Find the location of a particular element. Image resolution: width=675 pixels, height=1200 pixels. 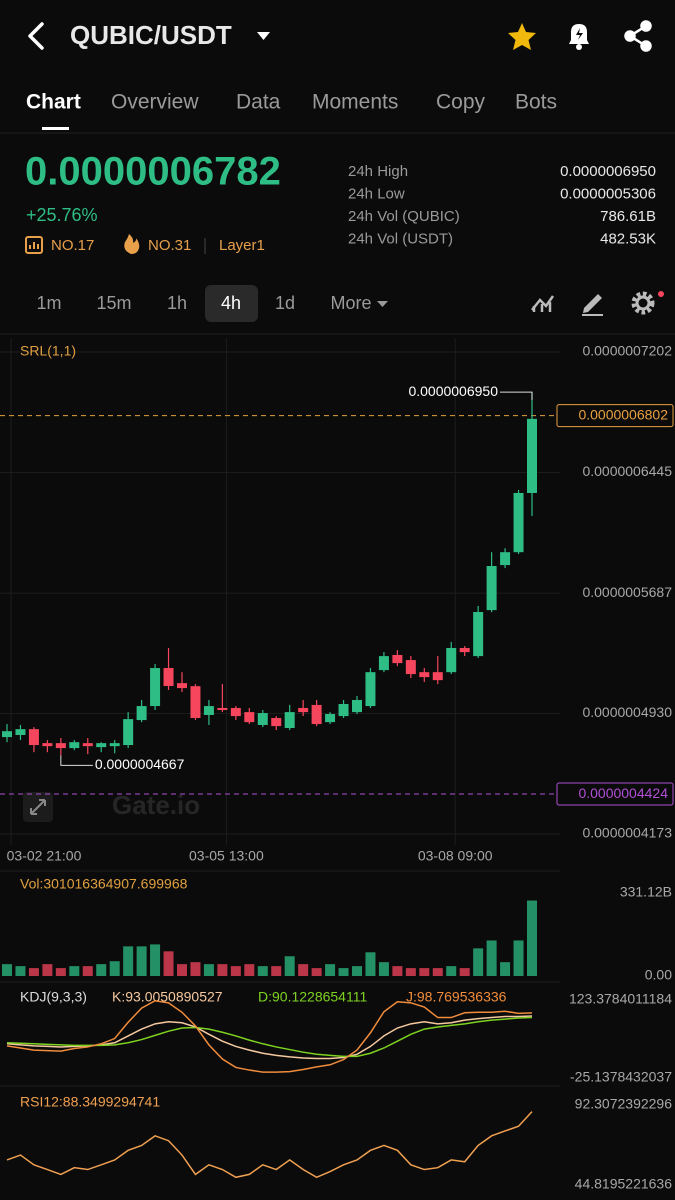

tab: Data is located at coordinates (258, 102).